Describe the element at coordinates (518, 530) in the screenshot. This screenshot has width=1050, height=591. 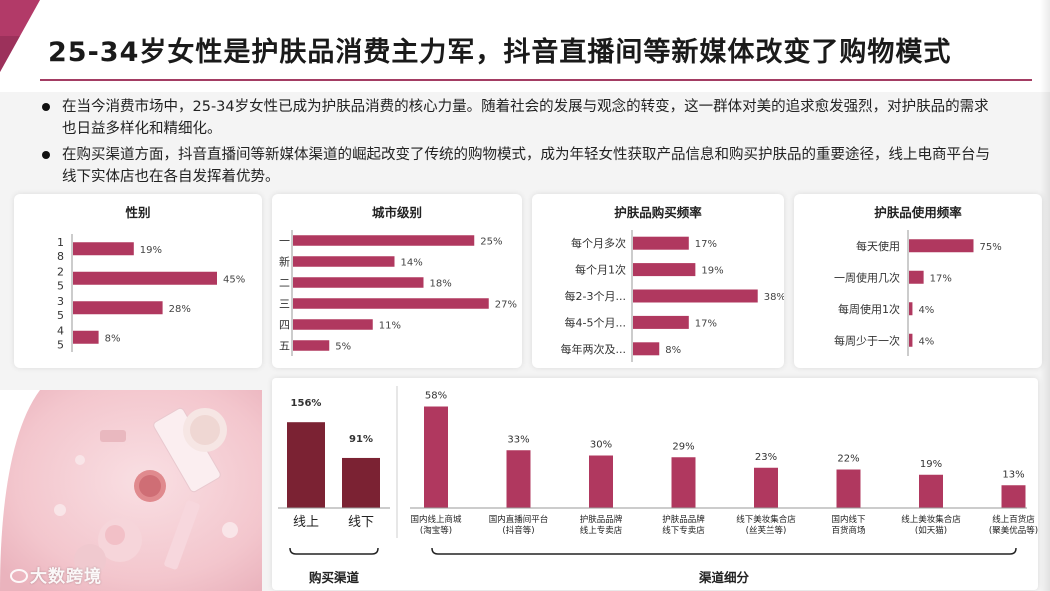
I see `category-label: (抖音等)` at that location.